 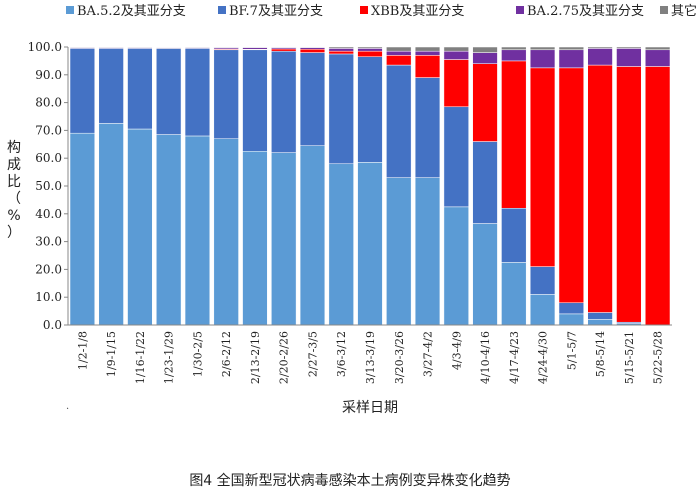 What do you see at coordinates (48, 214) in the screenshot?
I see `y-tick-label: 40.0` at bounding box center [48, 214].